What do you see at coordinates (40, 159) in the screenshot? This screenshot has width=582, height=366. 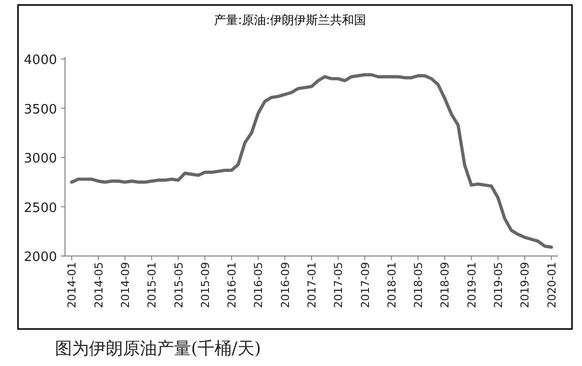 I see `y-tick-label: 3000` at bounding box center [40, 159].